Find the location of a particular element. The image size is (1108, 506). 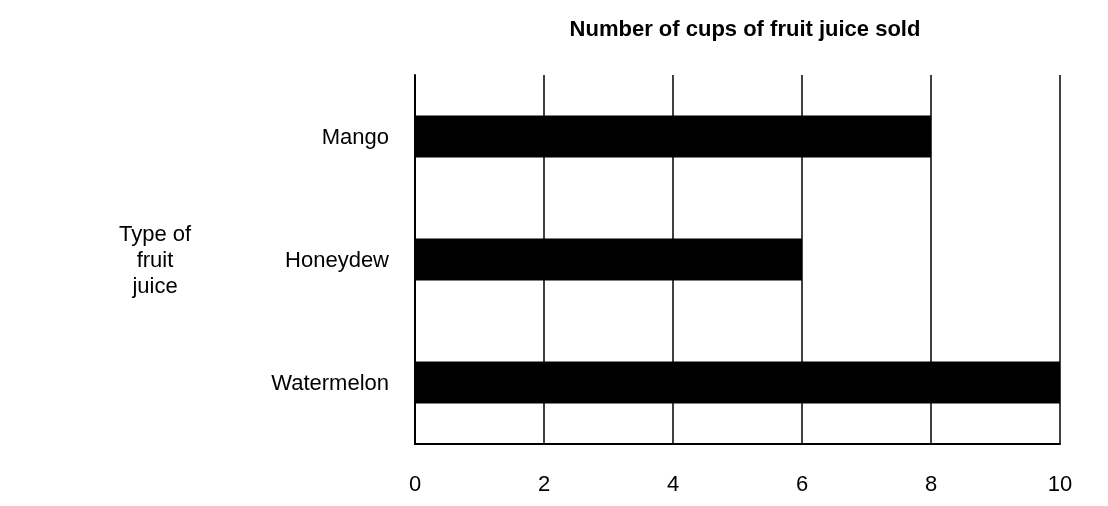

x-tick-label: 4 is located at coordinates (673, 483).